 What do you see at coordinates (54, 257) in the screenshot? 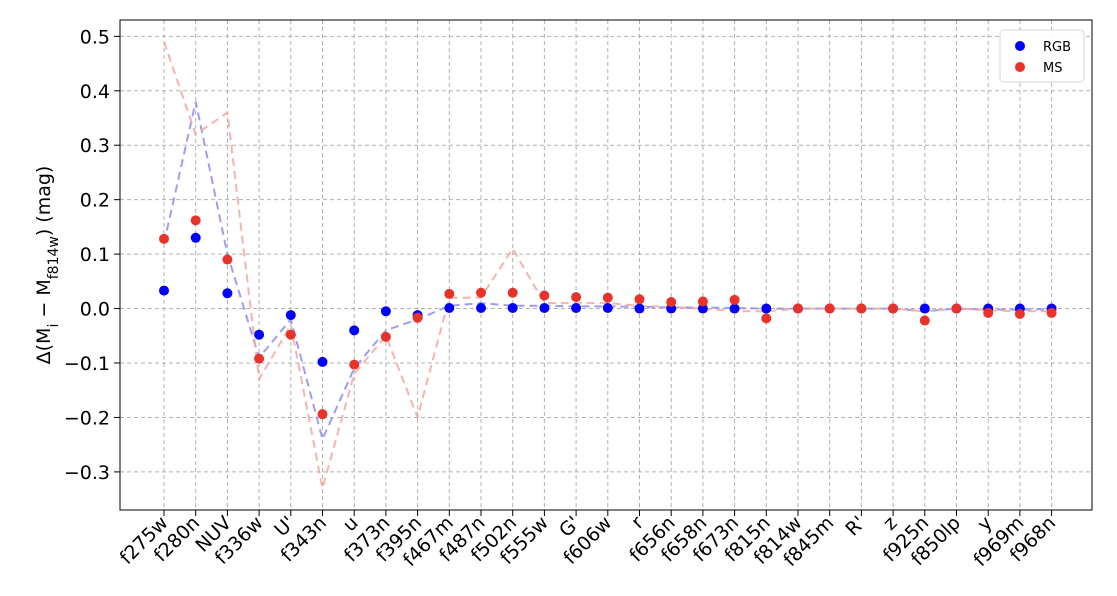
I see `y-axis-label-sub2: f814w` at bounding box center [54, 257].